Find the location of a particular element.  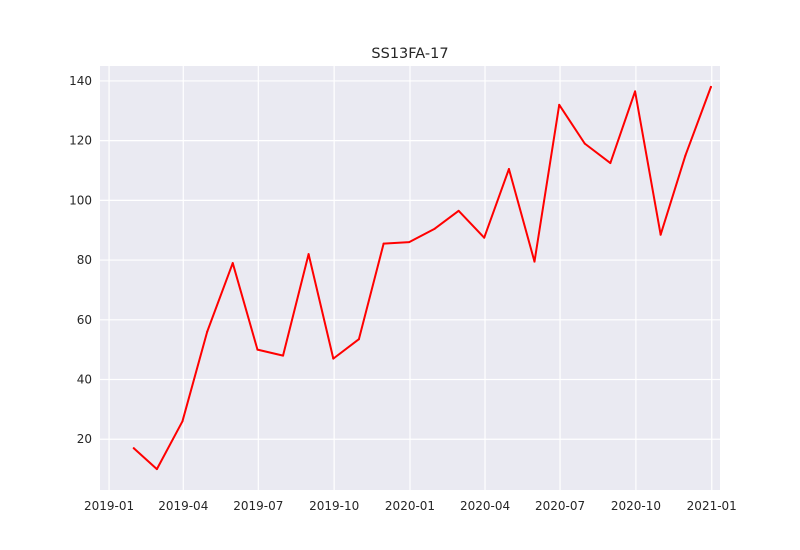

y-tick-labels: 20 40 60 80 100 120 140 is located at coordinates (80, 260).